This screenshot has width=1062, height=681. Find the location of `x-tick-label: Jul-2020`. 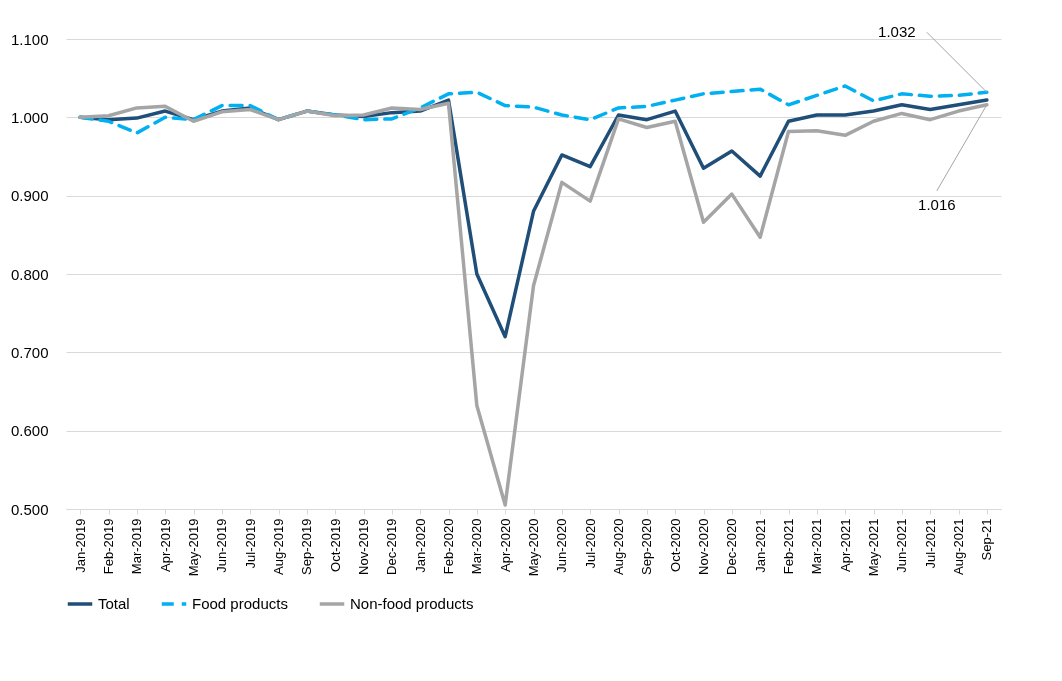

x-tick-label: Jul-2020 is located at coordinates (590, 543).